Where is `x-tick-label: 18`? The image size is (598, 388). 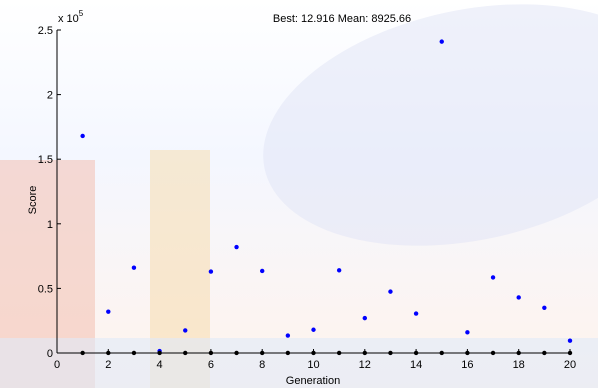 x-tick-label: 18 is located at coordinates (519, 365).